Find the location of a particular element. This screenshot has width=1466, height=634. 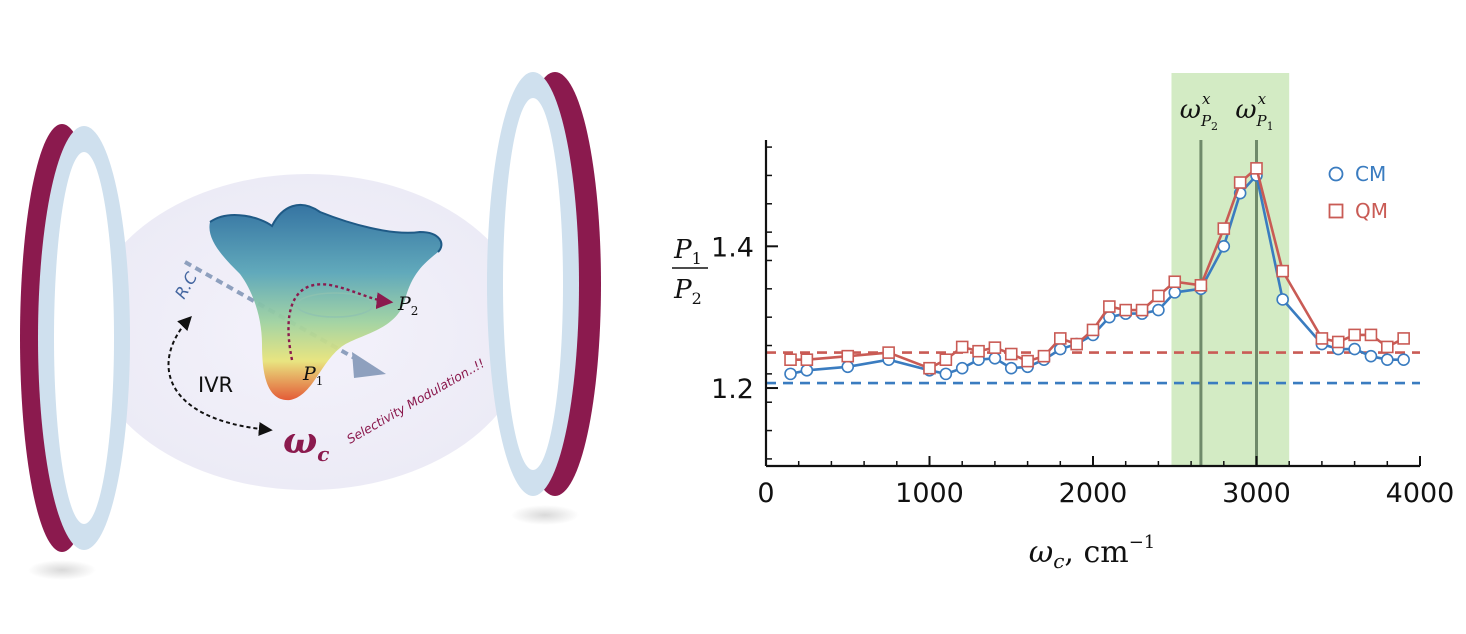

x-tick-label: 3000 is located at coordinates (1256, 493).